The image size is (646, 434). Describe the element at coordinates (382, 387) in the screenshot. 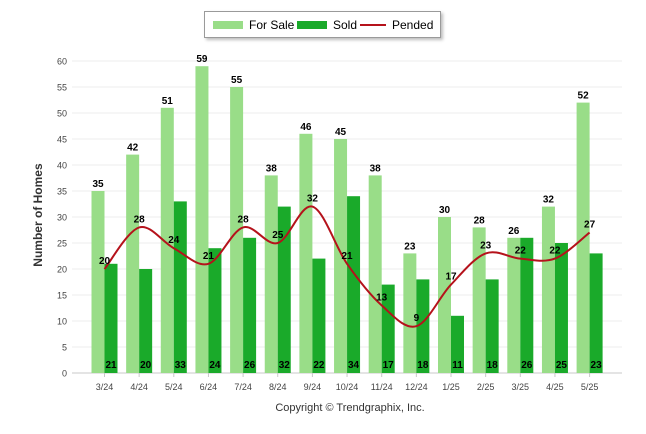

I see `x-tick-label: 11/24` at that location.